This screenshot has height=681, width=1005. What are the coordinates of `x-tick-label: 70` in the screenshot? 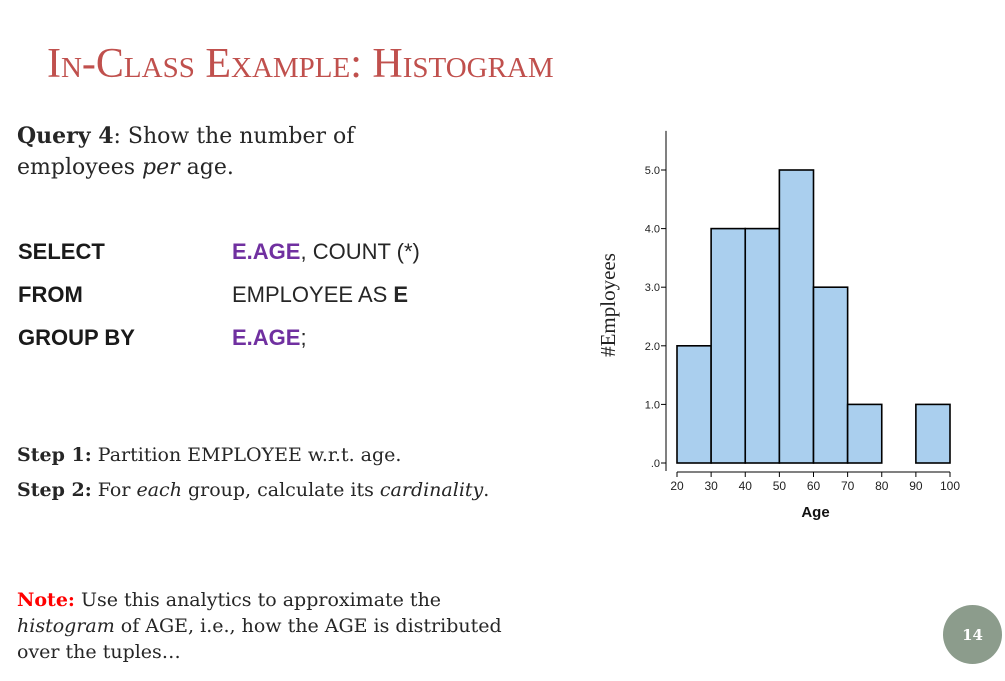 It's located at (848, 486).